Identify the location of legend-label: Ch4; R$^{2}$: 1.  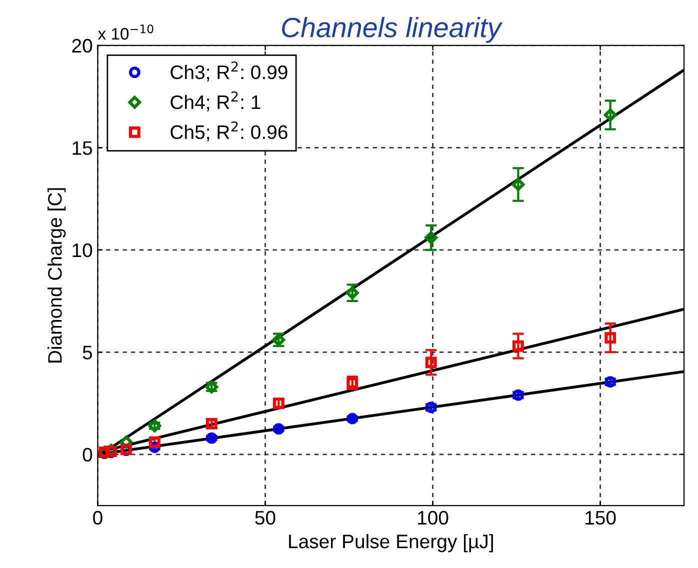
(215, 101).